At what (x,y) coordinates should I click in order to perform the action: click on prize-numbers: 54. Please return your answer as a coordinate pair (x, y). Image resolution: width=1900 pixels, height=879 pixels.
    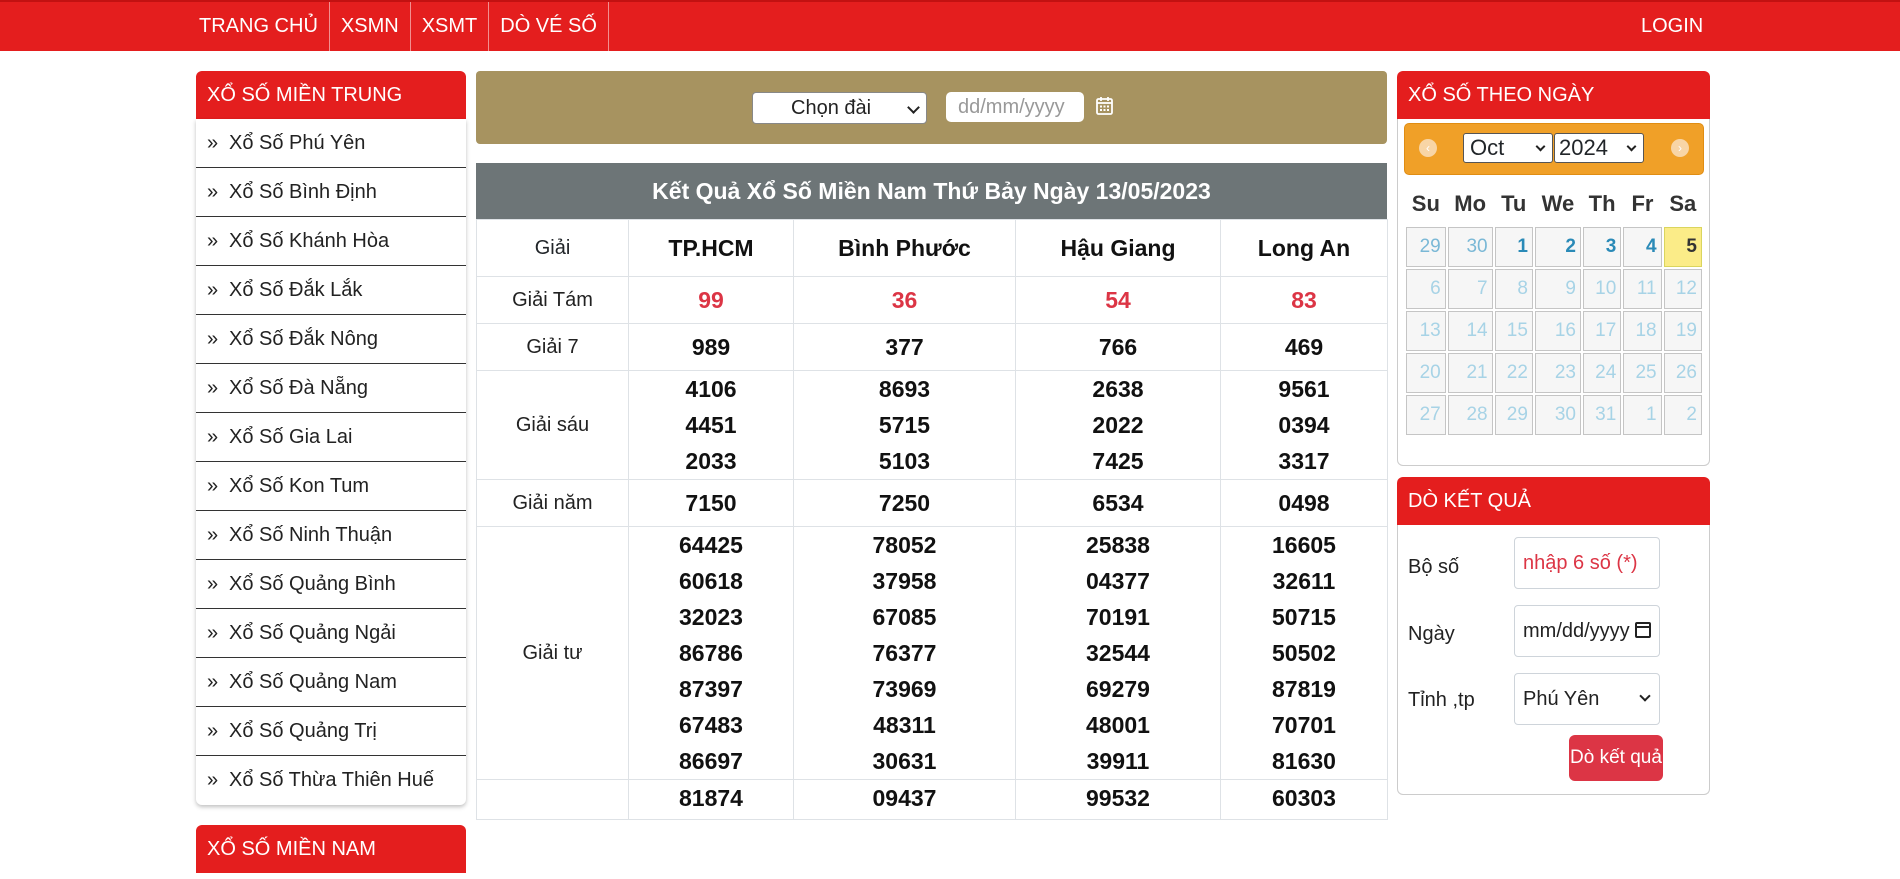
    Looking at the image, I should click on (1118, 300).